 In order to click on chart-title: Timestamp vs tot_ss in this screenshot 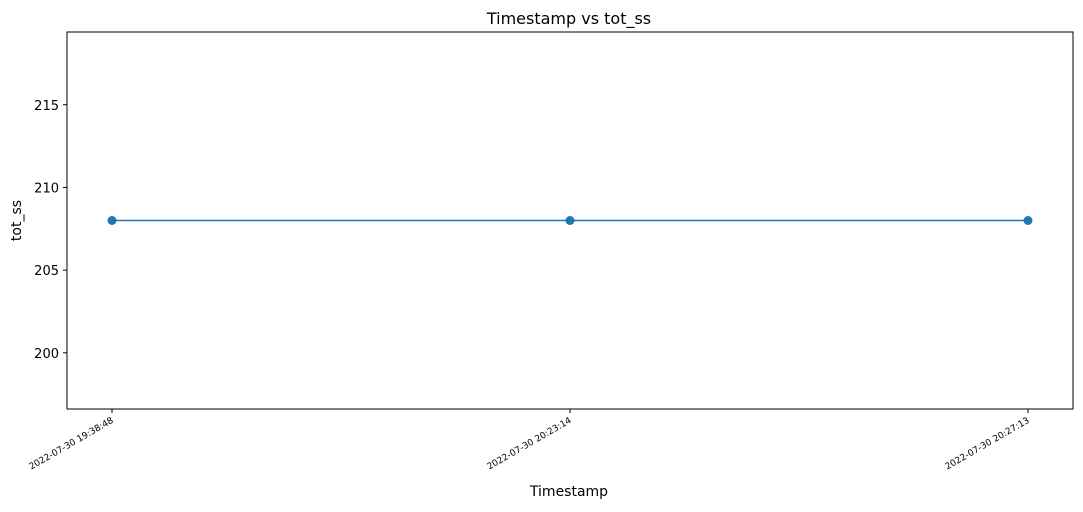, I will do `click(568, 19)`.